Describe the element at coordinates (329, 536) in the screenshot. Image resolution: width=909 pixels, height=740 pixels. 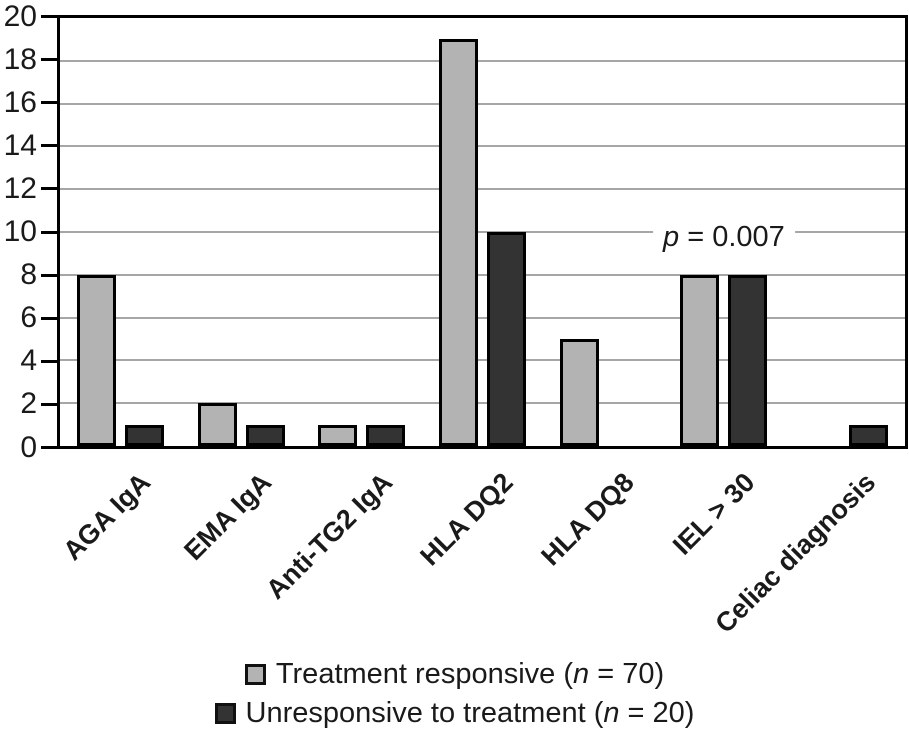
I see `x-axis-label: Anti-TG2 IgA` at that location.